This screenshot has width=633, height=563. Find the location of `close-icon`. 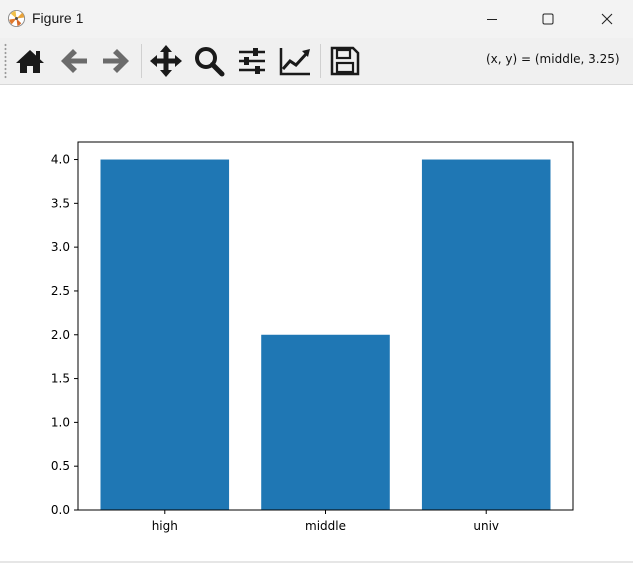

close-icon is located at coordinates (607, 19).